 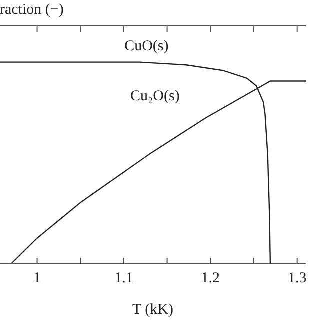 What do you see at coordinates (124, 278) in the screenshot?
I see `x-tick-label: 1.1` at bounding box center [124, 278].